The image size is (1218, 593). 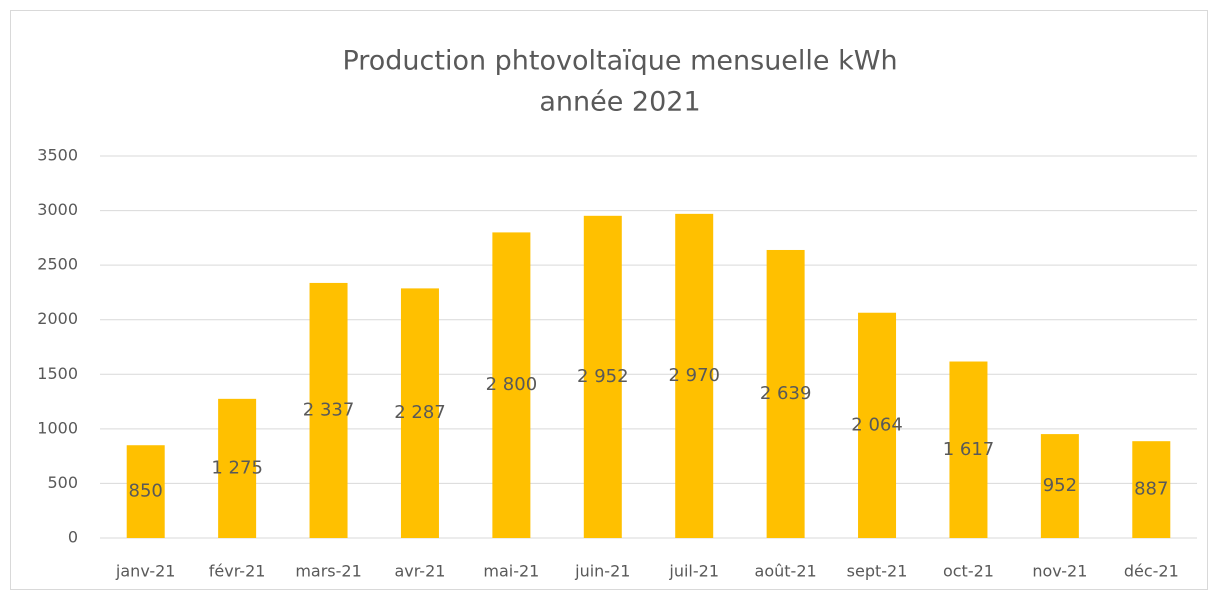 I want to click on y-tick-label: 1000, so click(x=57, y=427).